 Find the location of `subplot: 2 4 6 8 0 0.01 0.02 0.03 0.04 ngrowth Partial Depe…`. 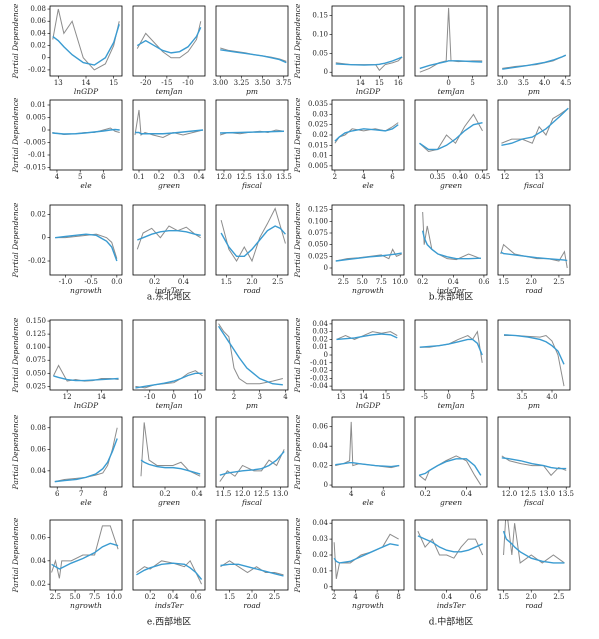

subplot: 2 4 6 8 0 0.01 0.02 0.03 0.04 ngrowth Partial Depe… is located at coordinates (349, 563).